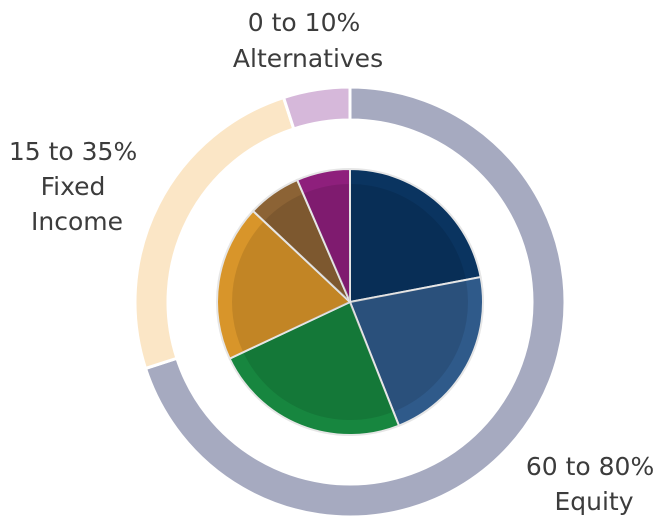 Image resolution: width=666 pixels, height=520 pixels. What do you see at coordinates (73, 186) in the screenshot?
I see `label-fixed-income-name-1: Fixed` at bounding box center [73, 186].